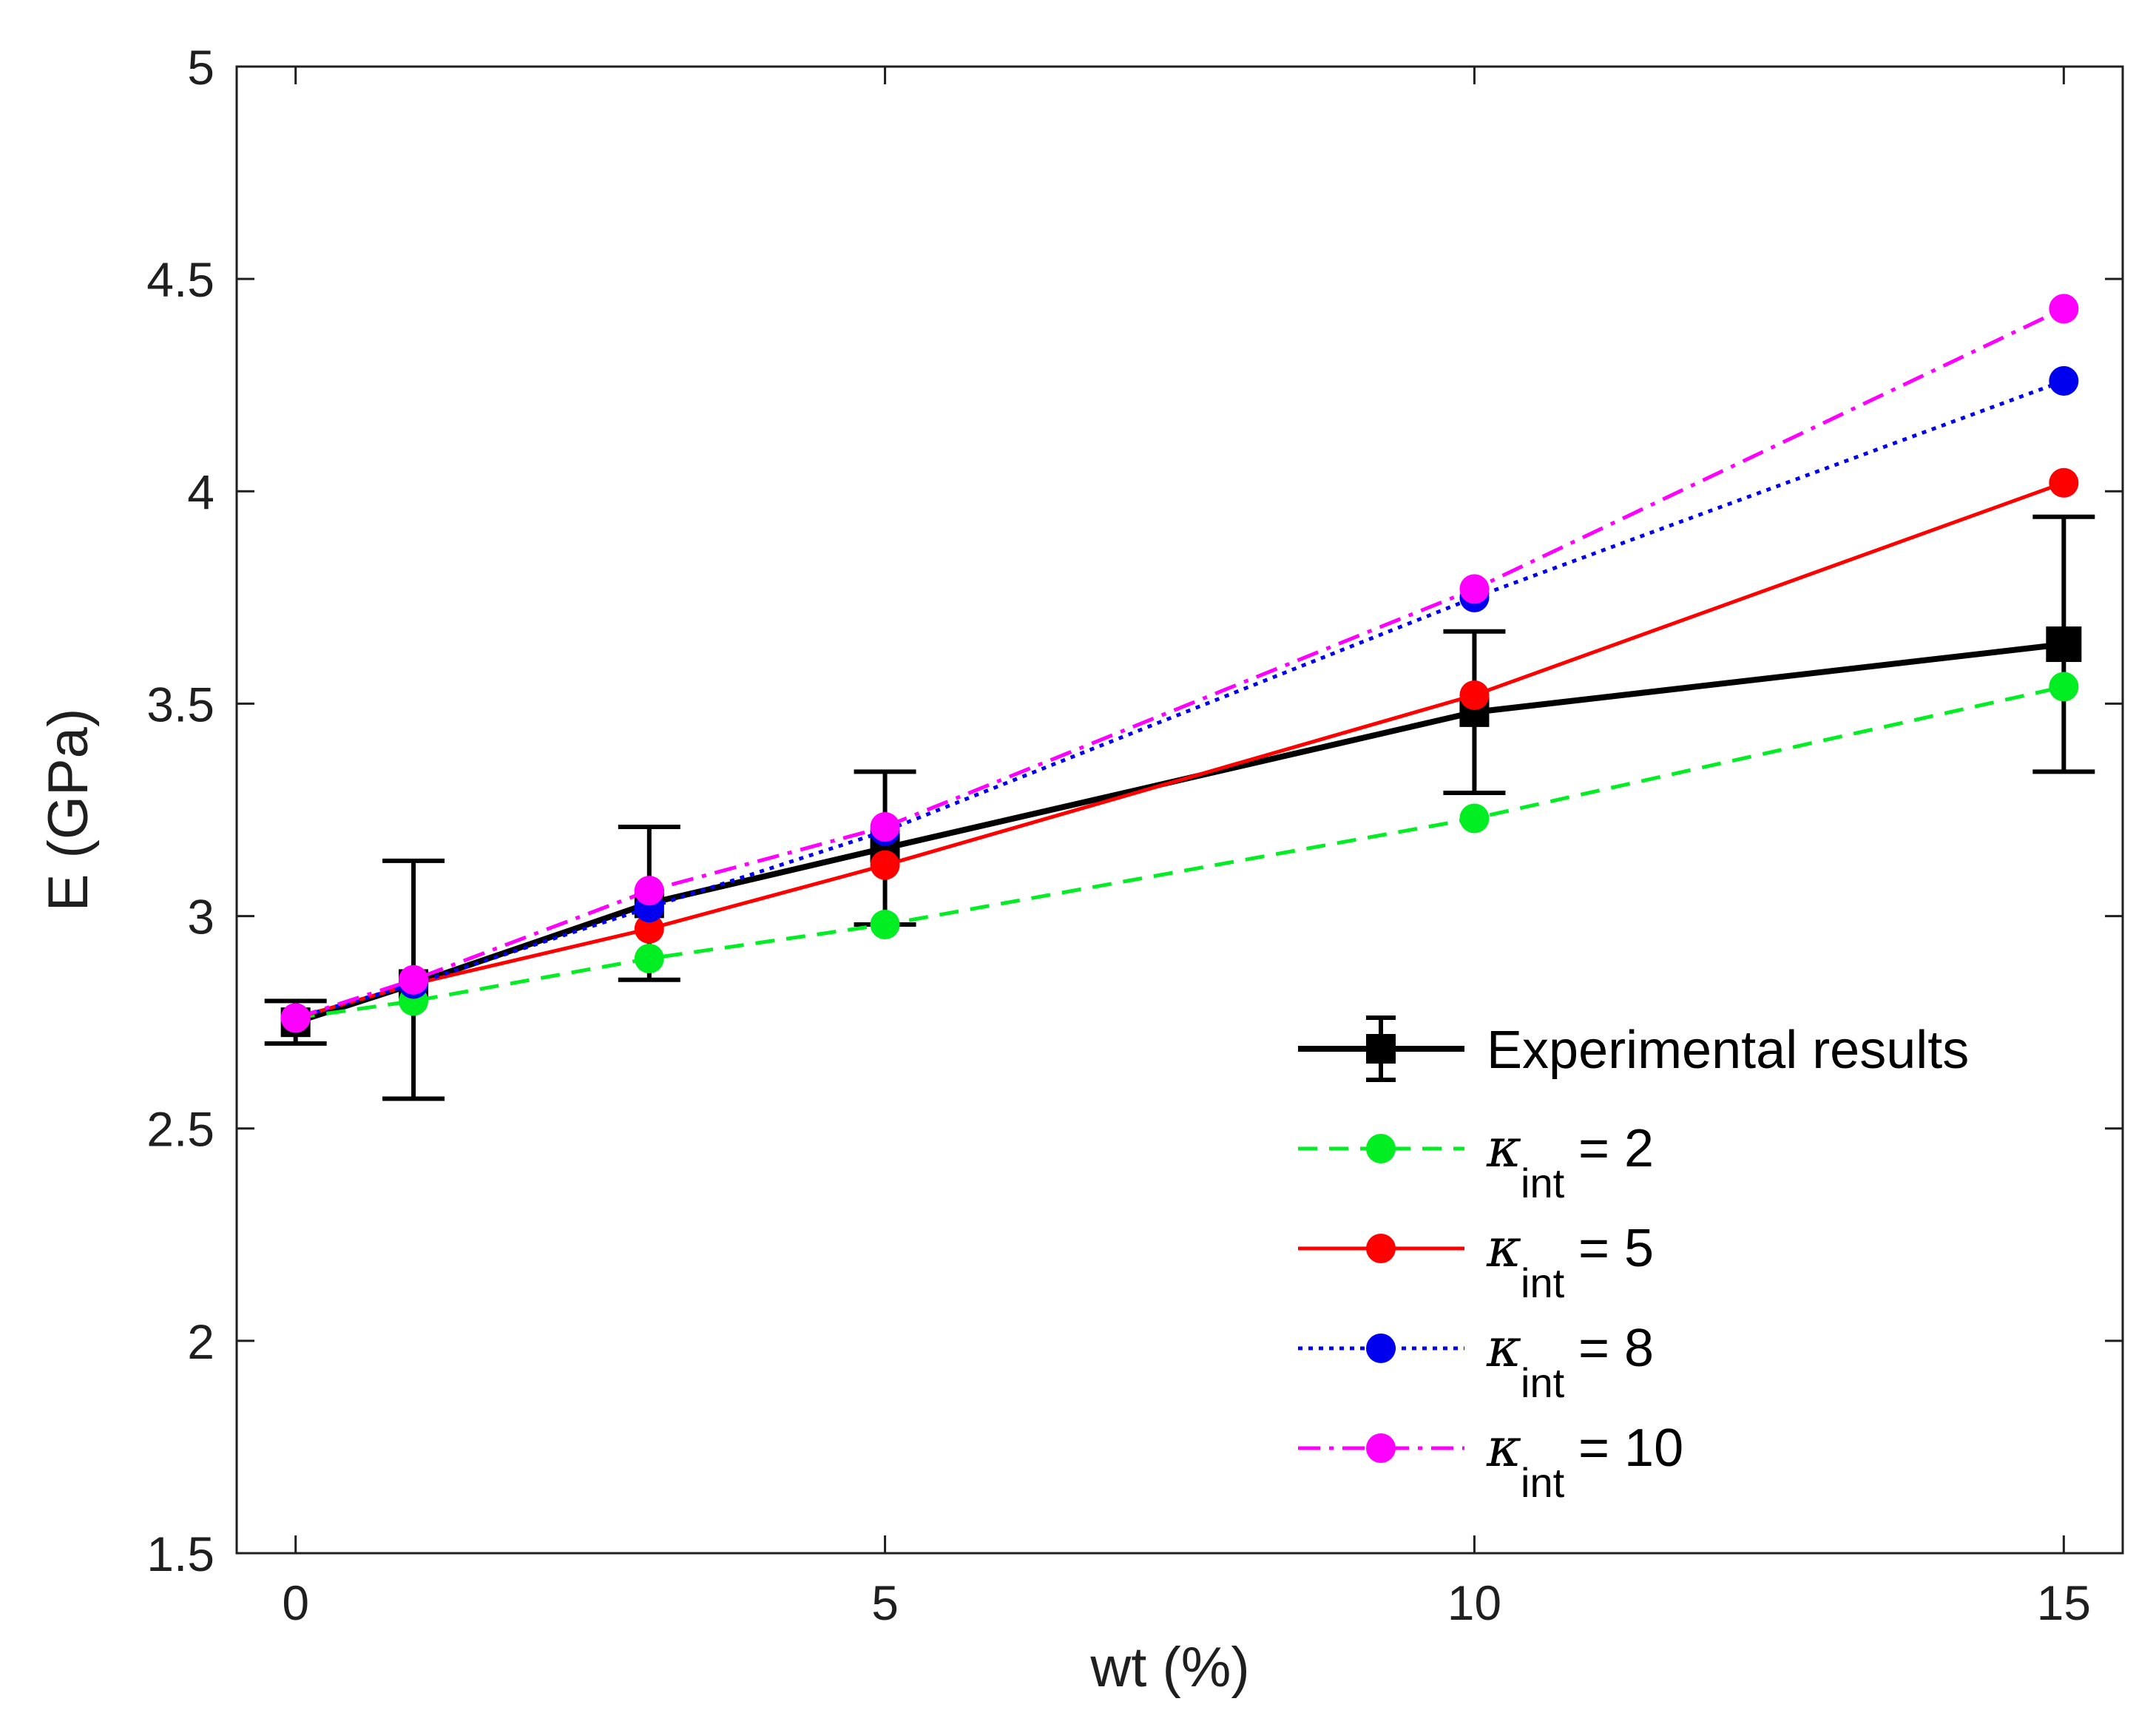 The image size is (2156, 1727). What do you see at coordinates (180, 704) in the screenshot?
I see `y-tick-label: 3.5` at bounding box center [180, 704].